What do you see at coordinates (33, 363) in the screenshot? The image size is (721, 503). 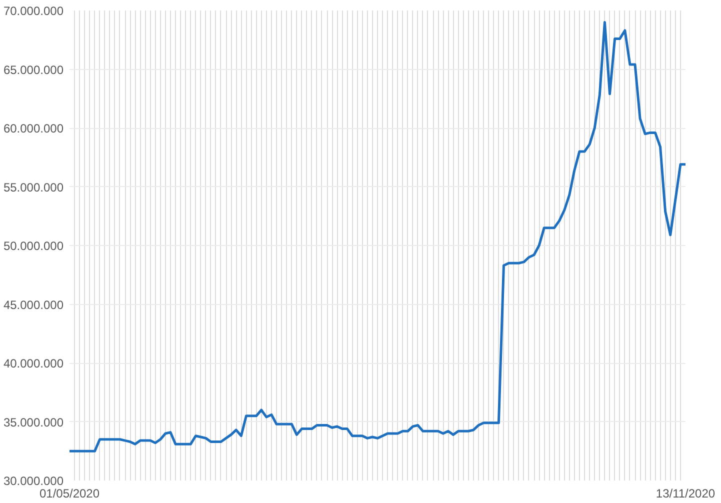 I see `y-tick-label: 40.000.000` at bounding box center [33, 363].